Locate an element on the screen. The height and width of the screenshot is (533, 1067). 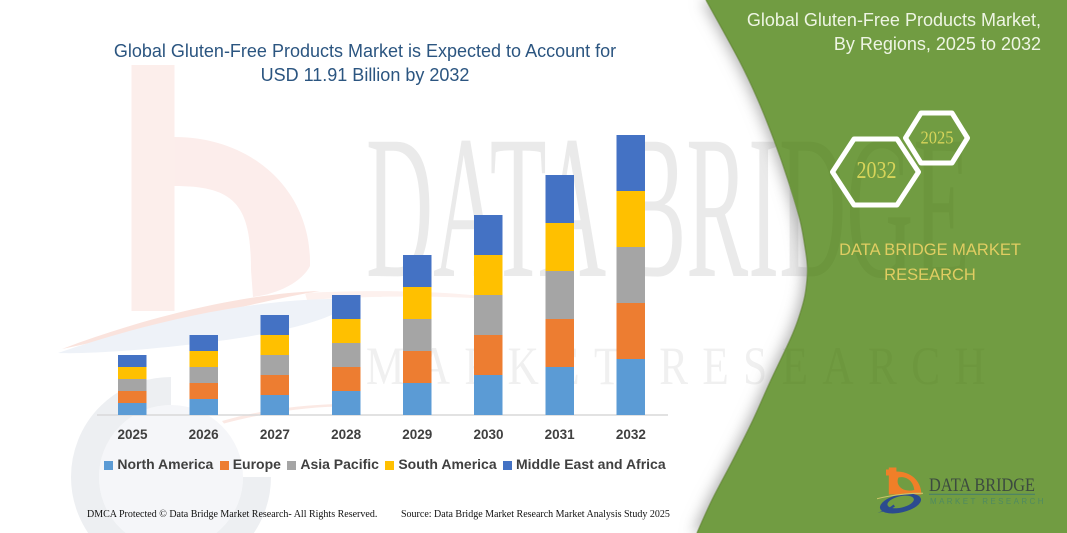
svg-text: 2025 is located at coordinates (937, 138).